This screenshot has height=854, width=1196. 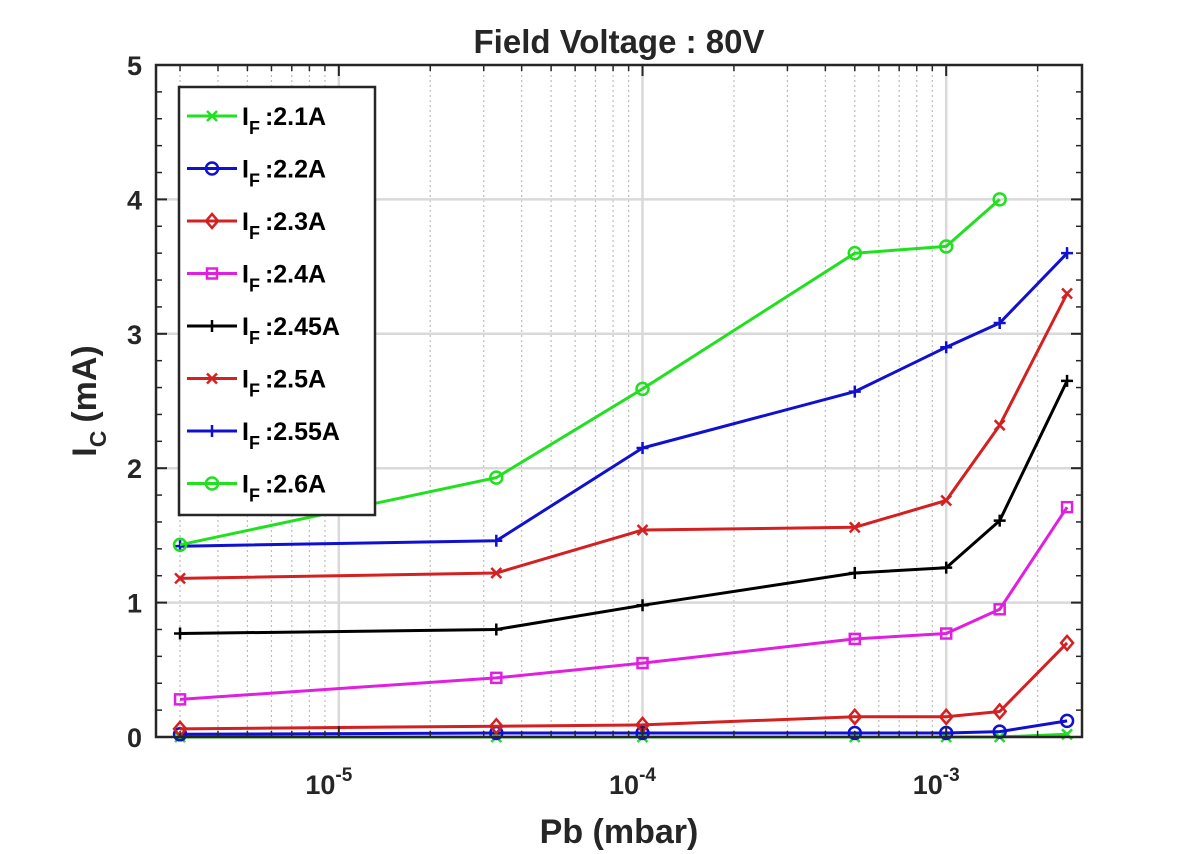 I want to click on legend-label: IF:2.4A, so click(x=284, y=278).